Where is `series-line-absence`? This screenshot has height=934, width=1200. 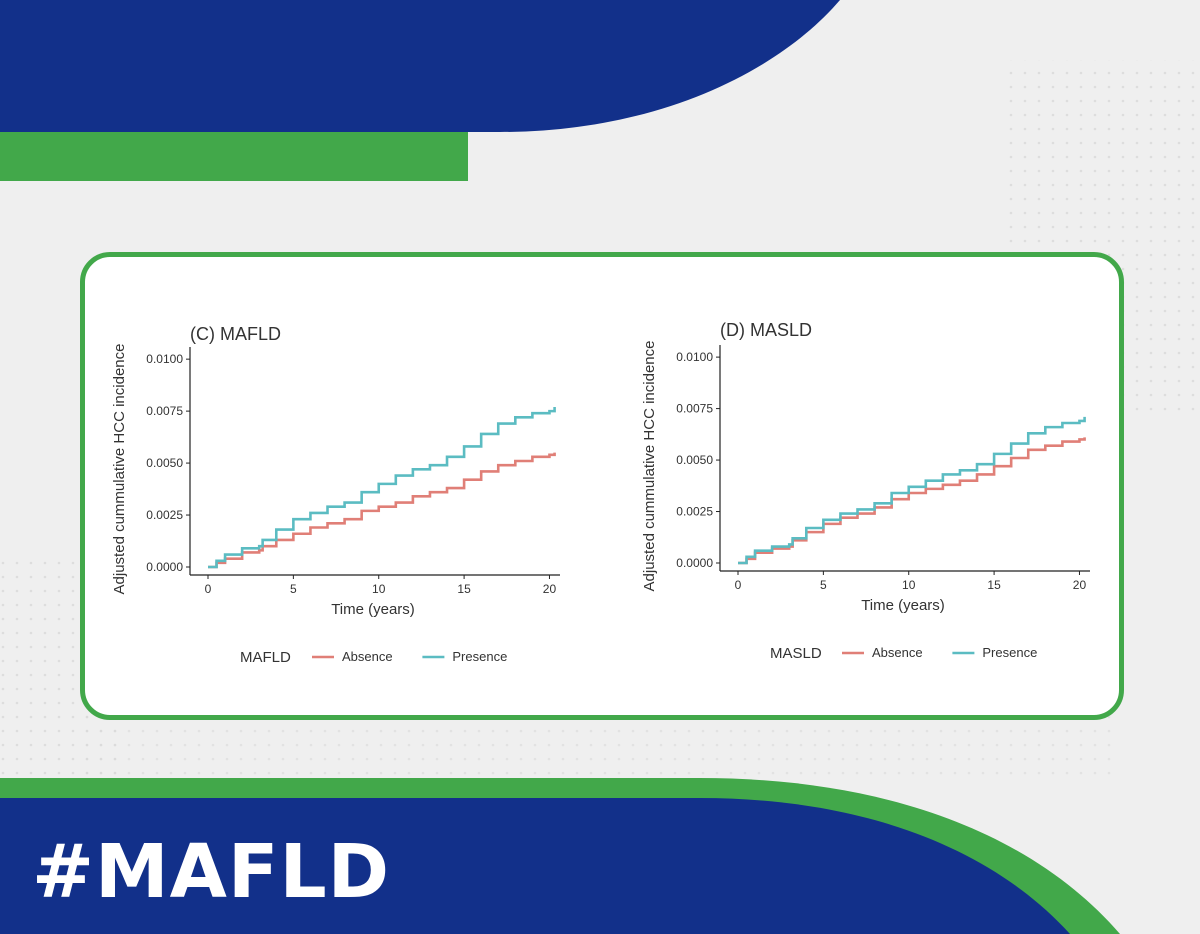 series-line-absence is located at coordinates (382, 510).